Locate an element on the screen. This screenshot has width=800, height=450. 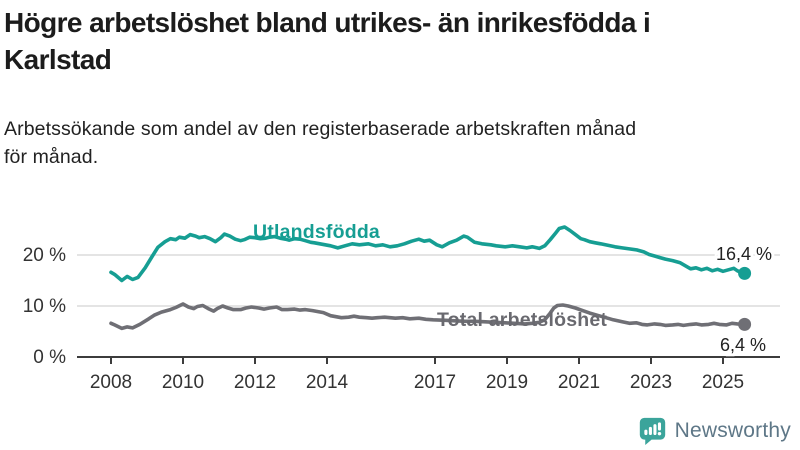
y-axis-tick-label: 0 % is located at coordinates (49, 357).